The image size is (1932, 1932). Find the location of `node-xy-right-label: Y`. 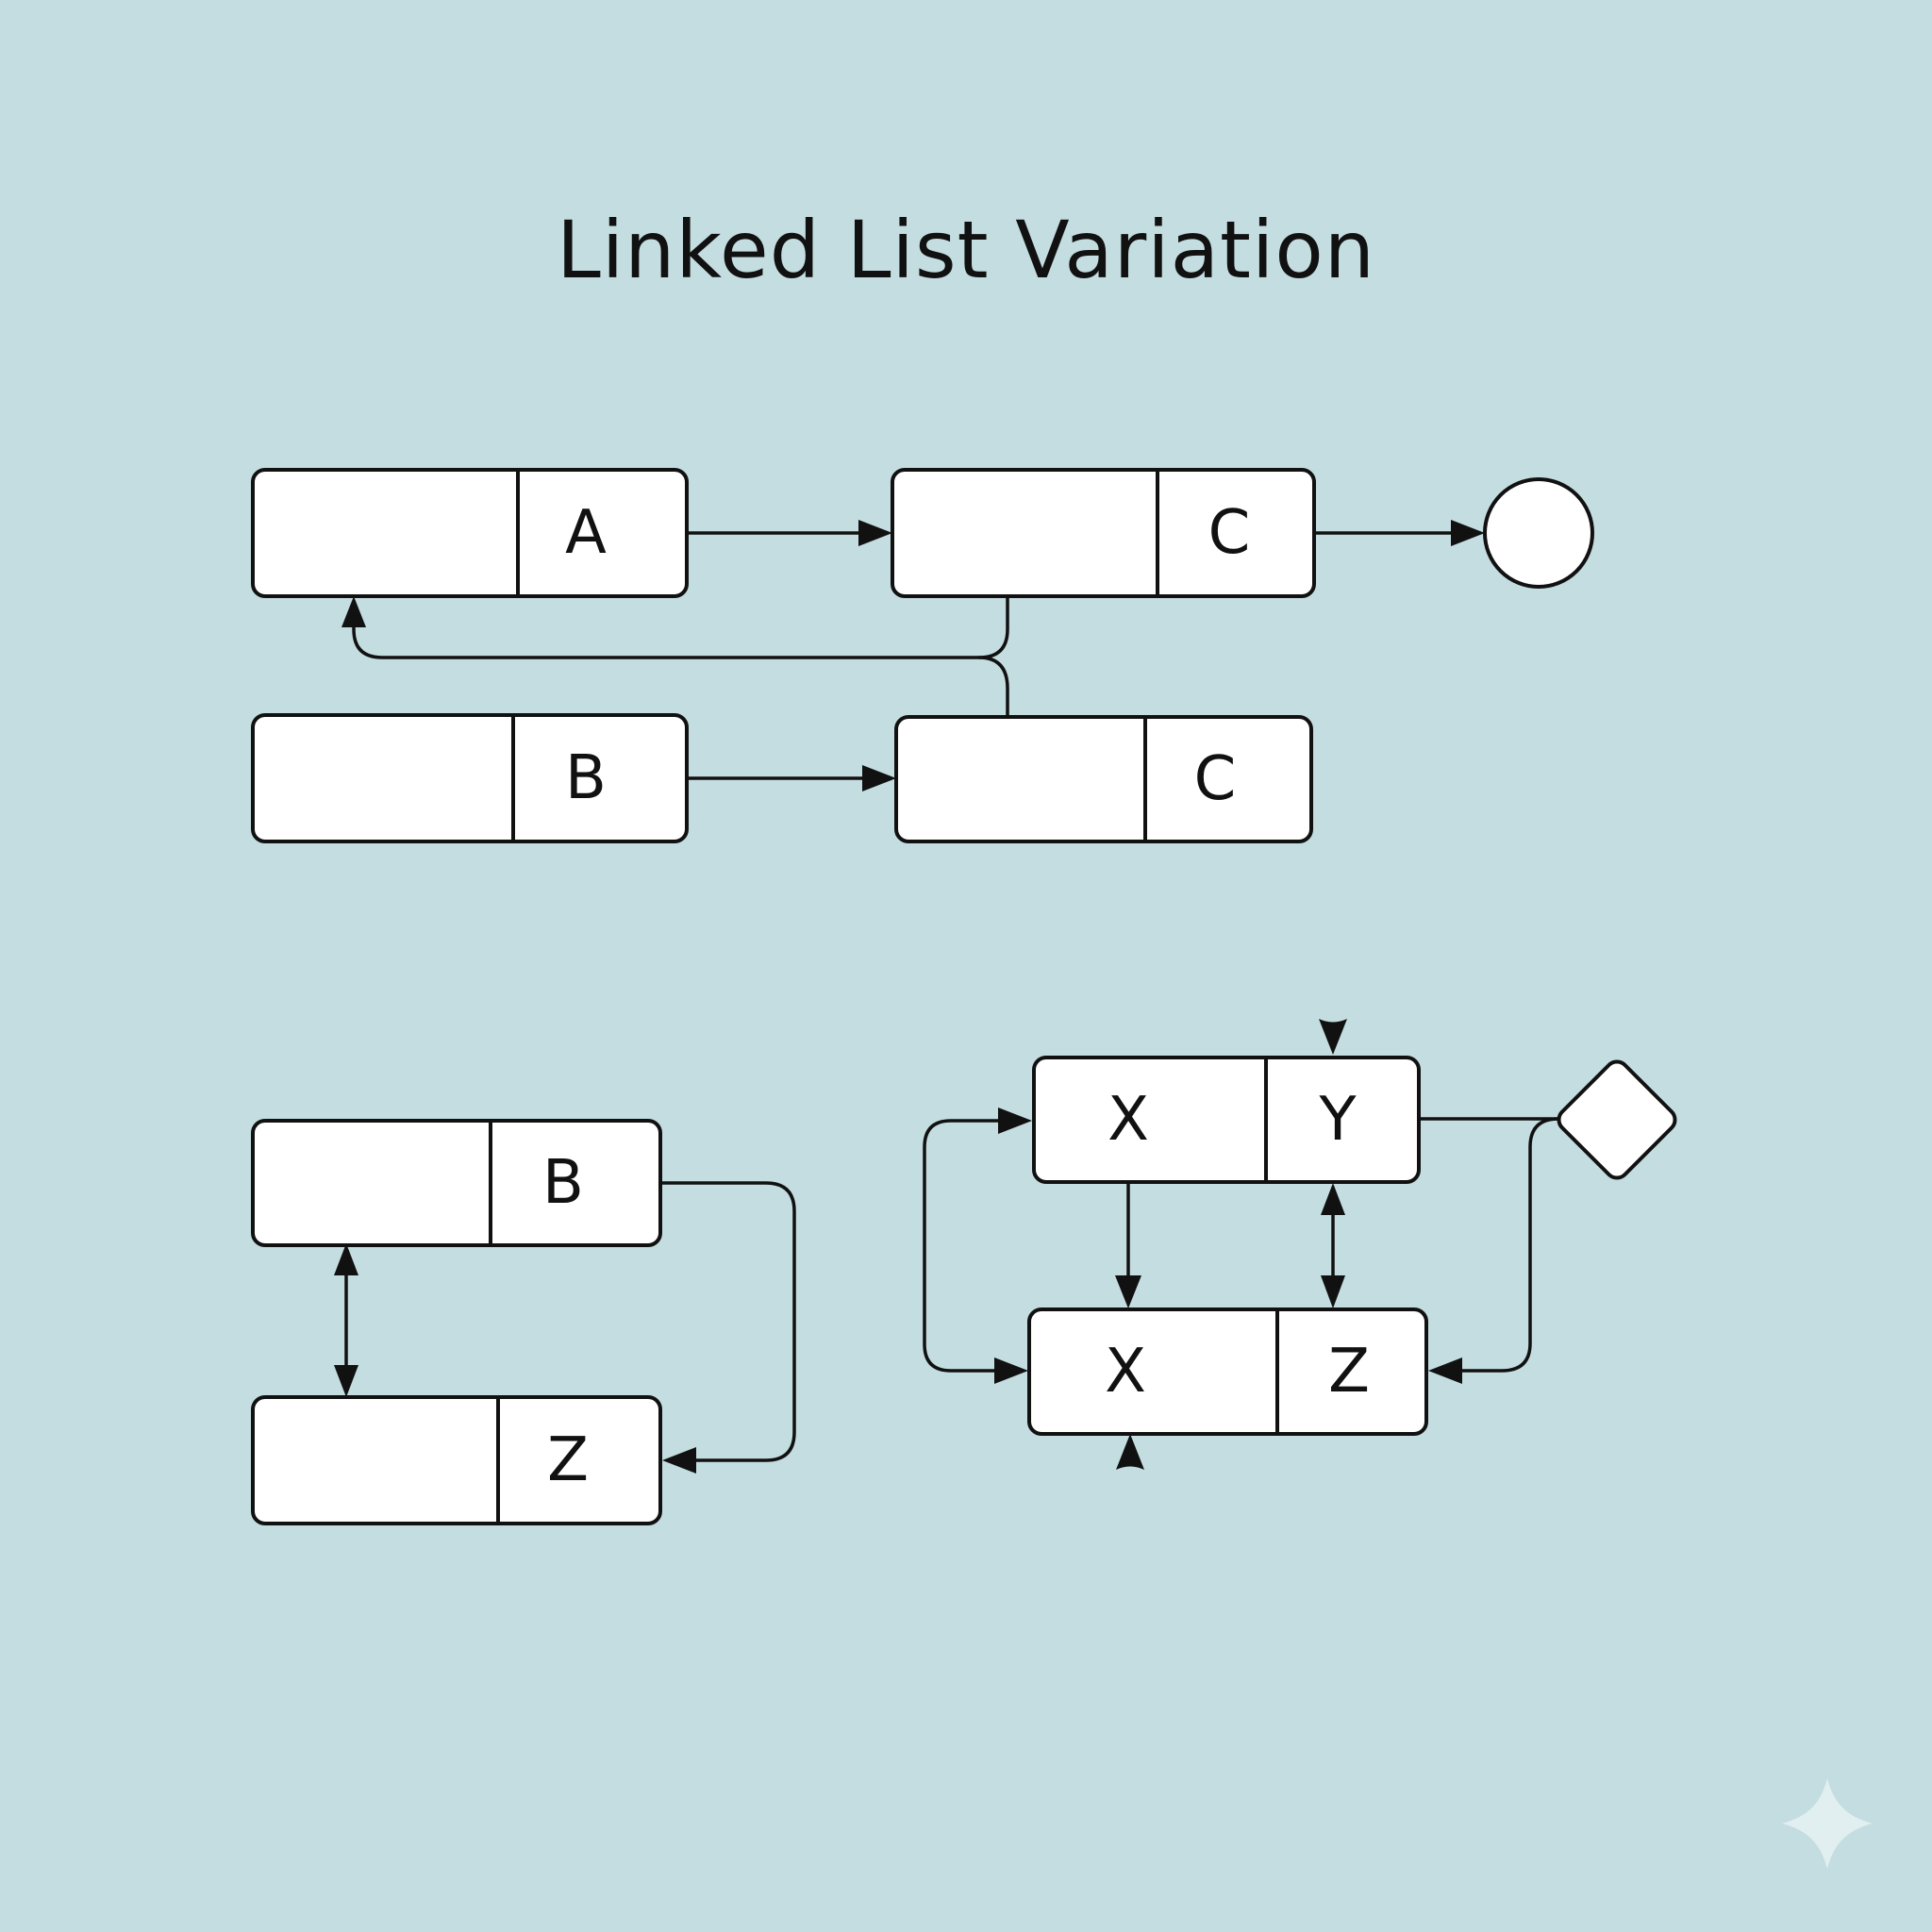

node-xy-right-label: Y is located at coordinates (1337, 1120).